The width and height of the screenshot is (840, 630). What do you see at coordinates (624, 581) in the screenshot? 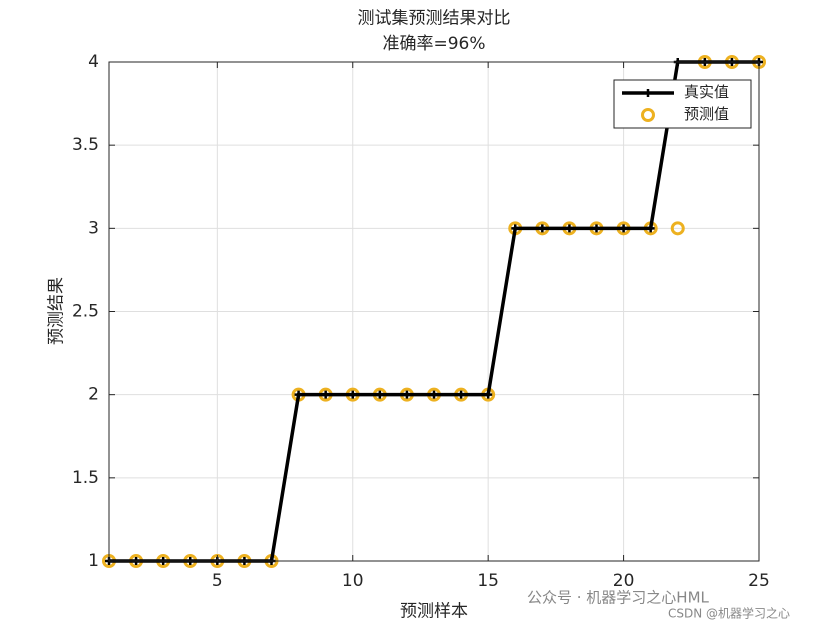
I see `x-tick-label: 20` at bounding box center [624, 581].